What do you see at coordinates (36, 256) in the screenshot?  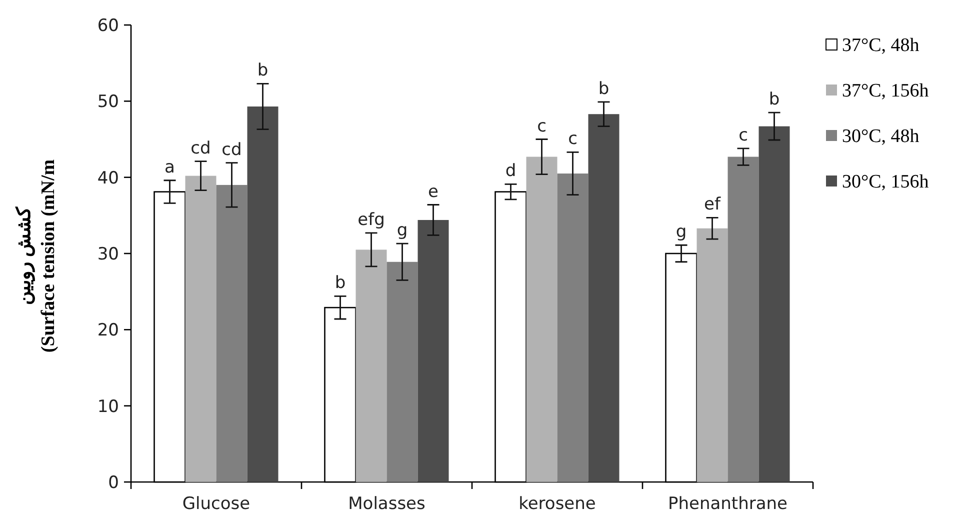 I see `y-axis-title: کشش رویین (Surface tension (mN/m` at bounding box center [36, 256].